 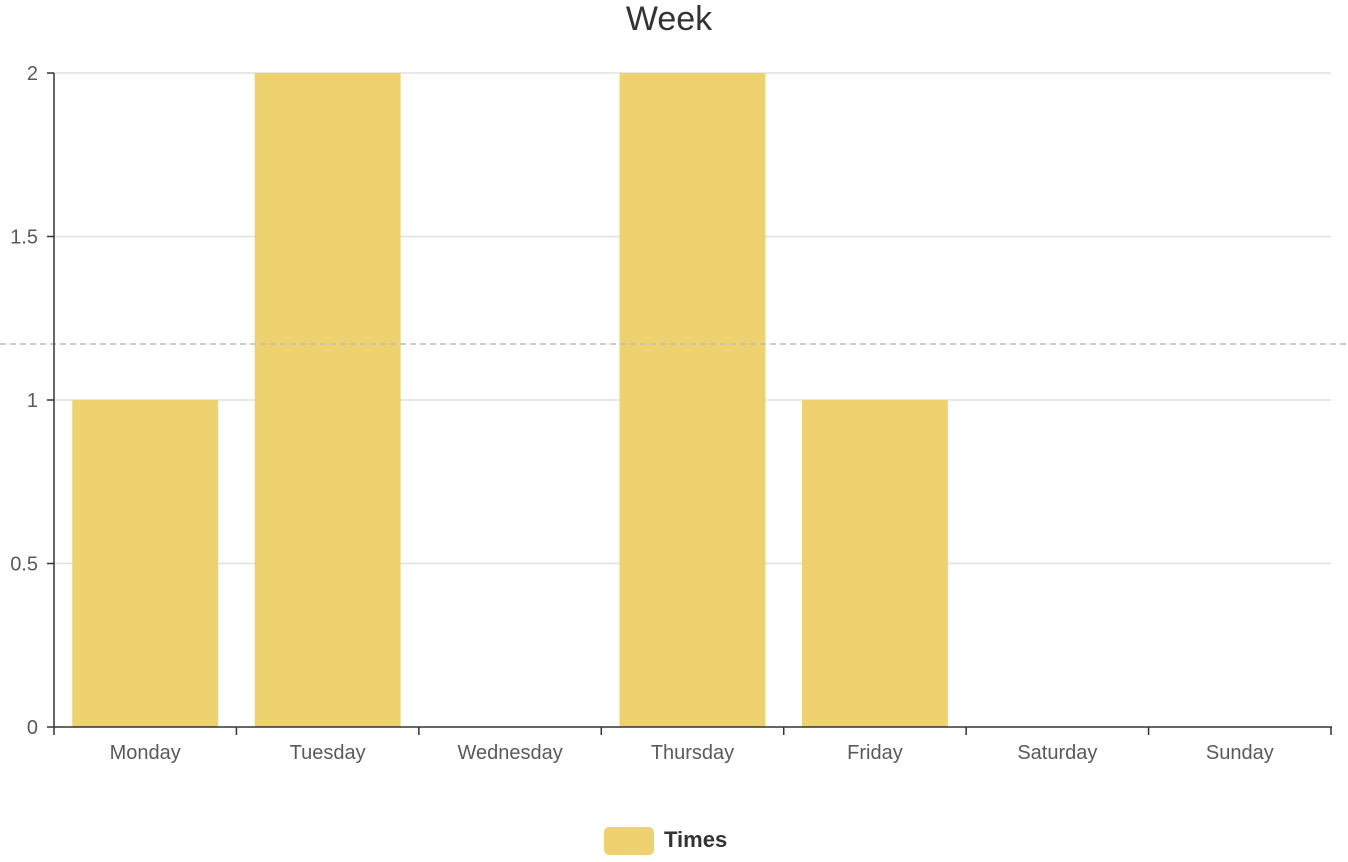 What do you see at coordinates (1057, 753) in the screenshot?
I see `x-tick-label: Saturday` at bounding box center [1057, 753].